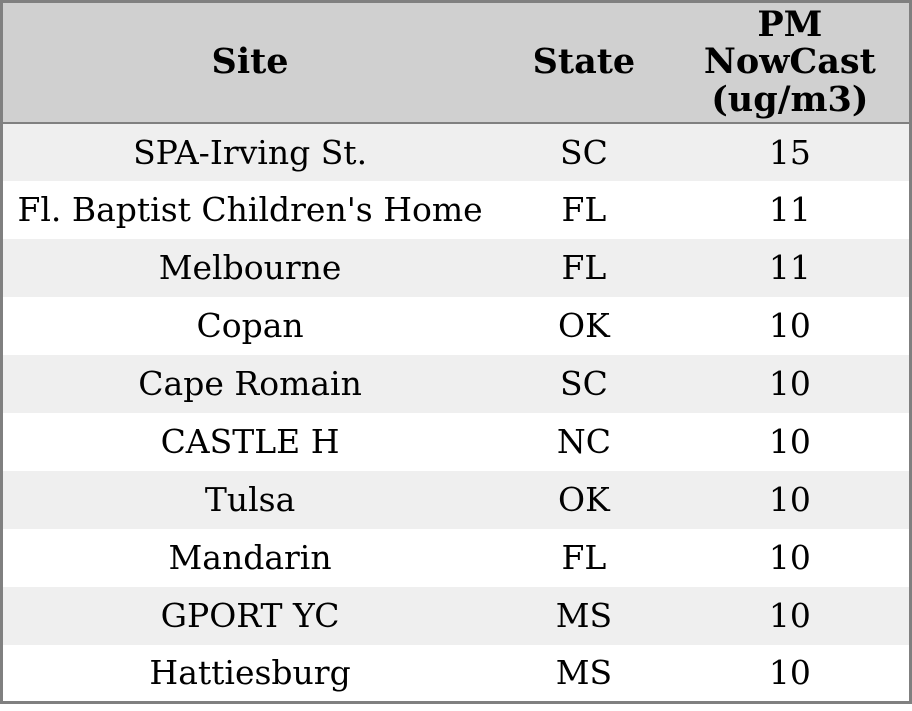  What do you see at coordinates (250, 615) in the screenshot?
I see `site-cell: GPORT YC` at bounding box center [250, 615].